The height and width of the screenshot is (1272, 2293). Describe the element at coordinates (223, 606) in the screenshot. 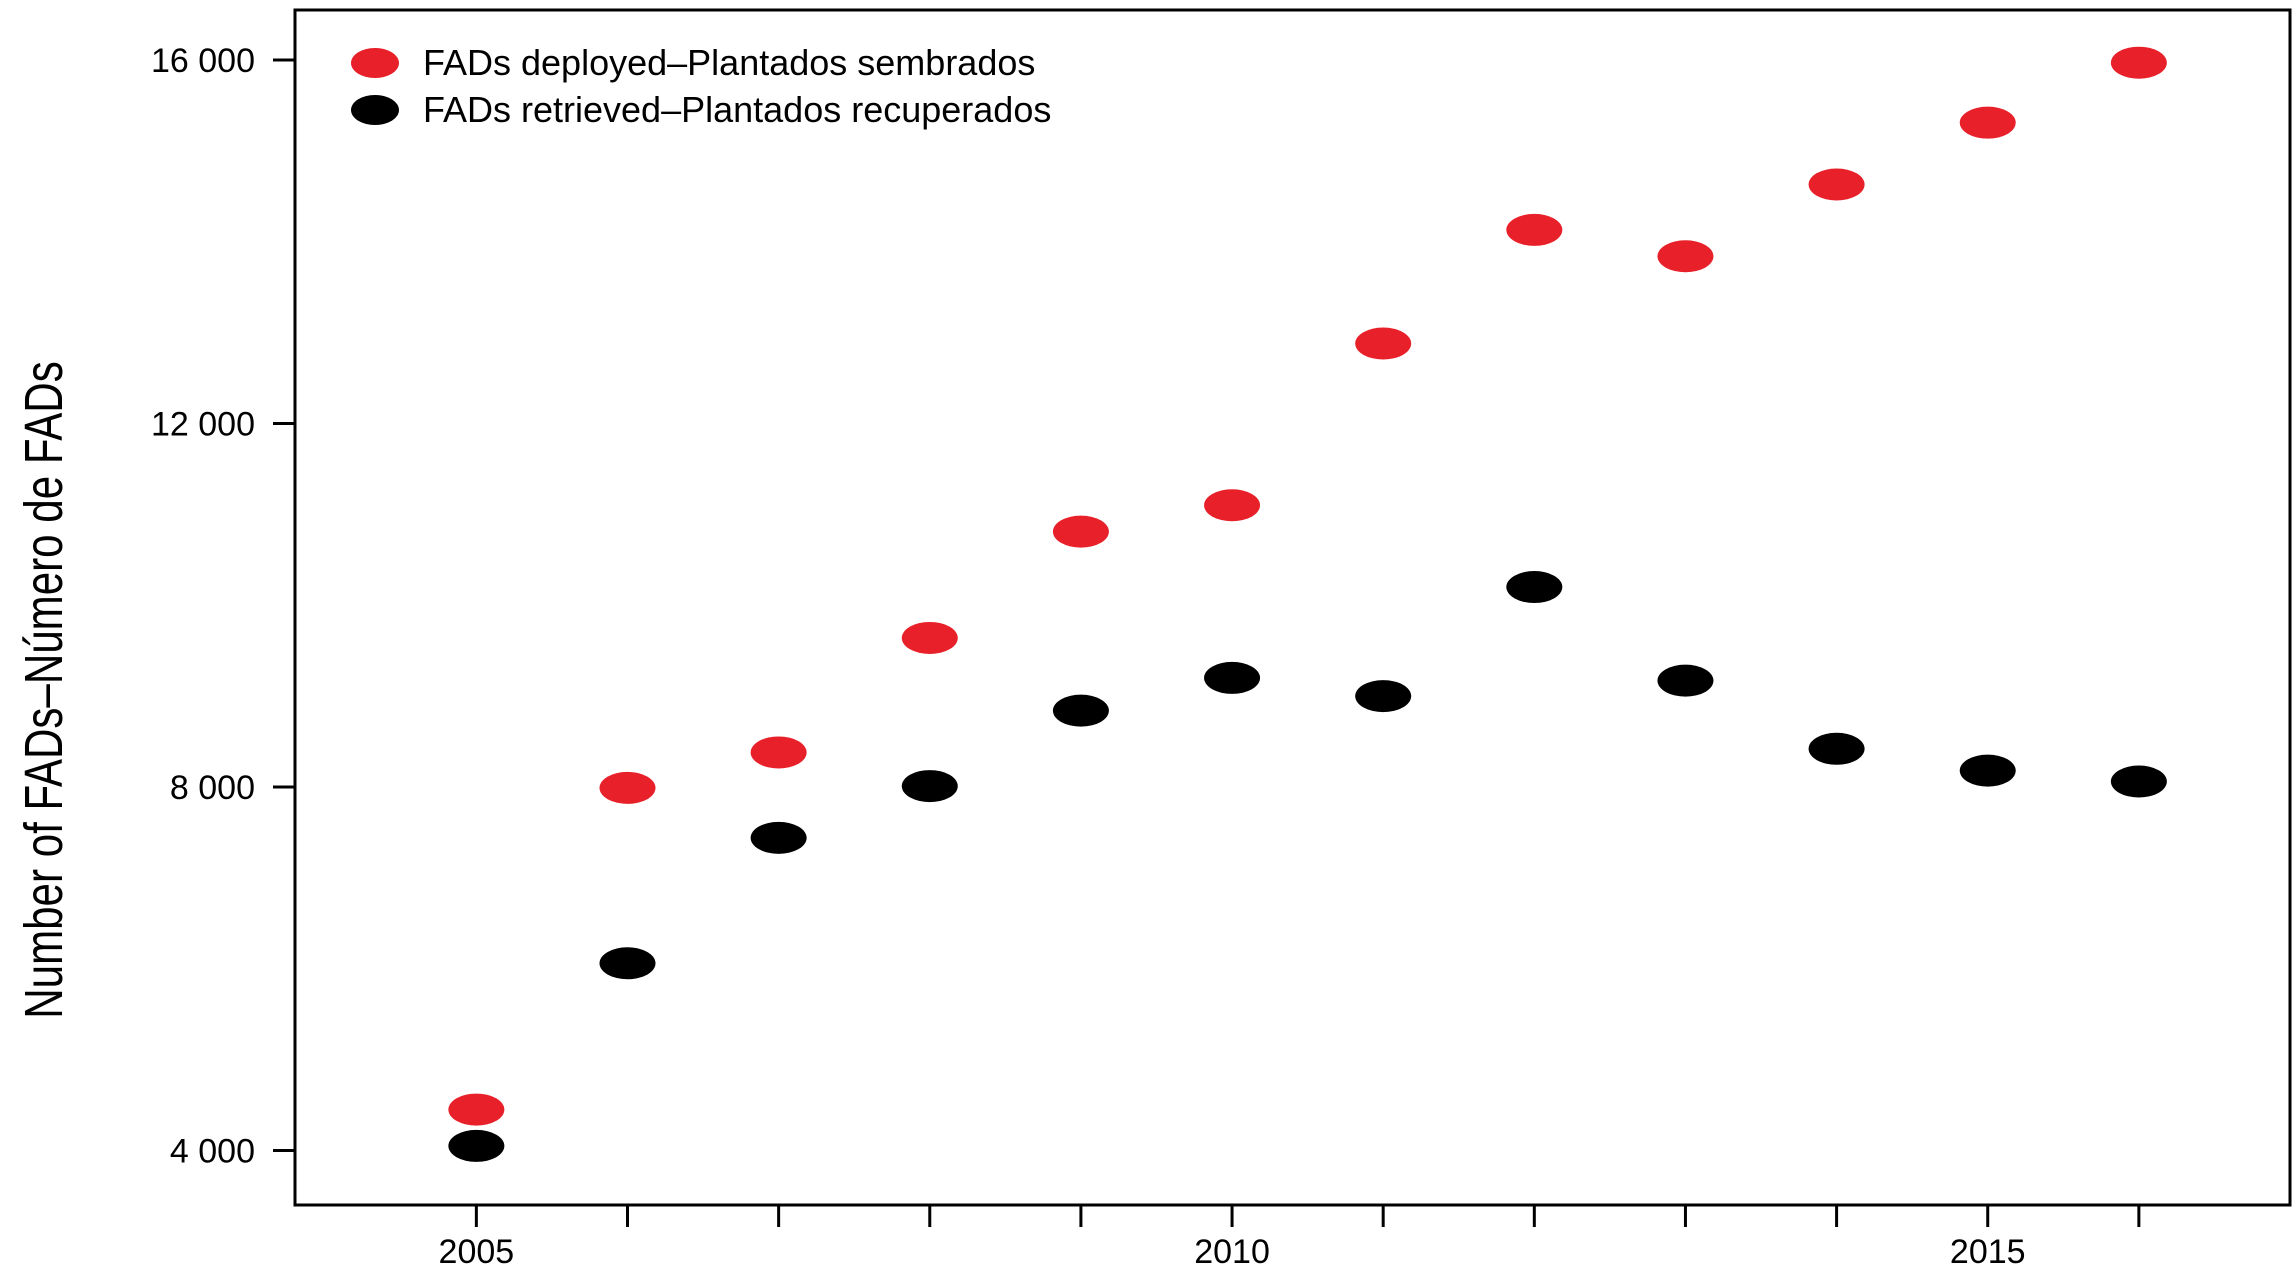

I see `y-axis: 4 000 8 000 12 000 16 000` at that location.